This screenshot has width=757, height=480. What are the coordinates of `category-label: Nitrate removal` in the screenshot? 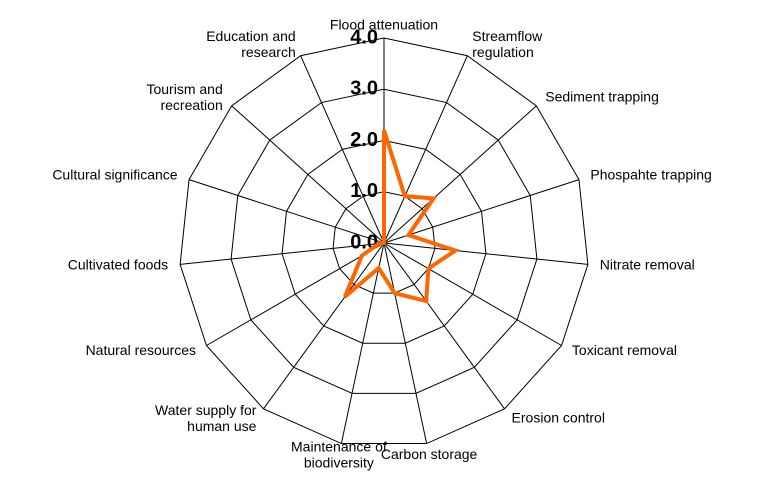 It's located at (647, 264).